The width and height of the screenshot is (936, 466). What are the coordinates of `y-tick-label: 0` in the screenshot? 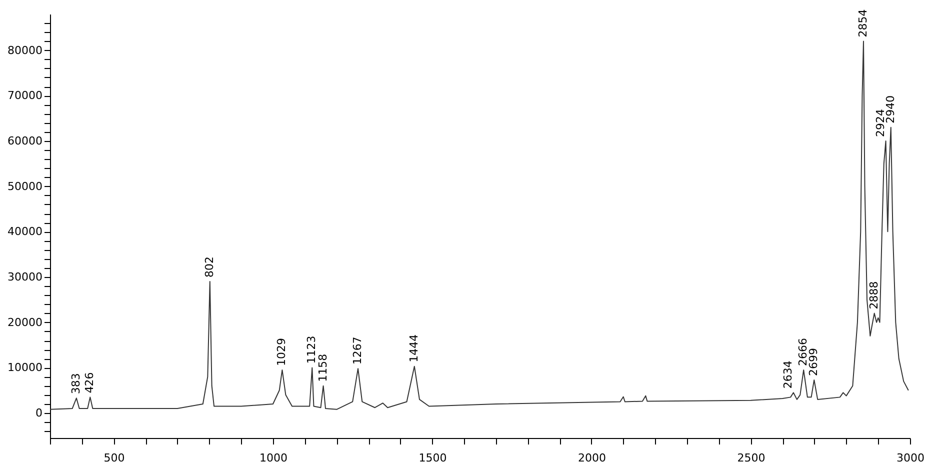 It's located at (39, 413).